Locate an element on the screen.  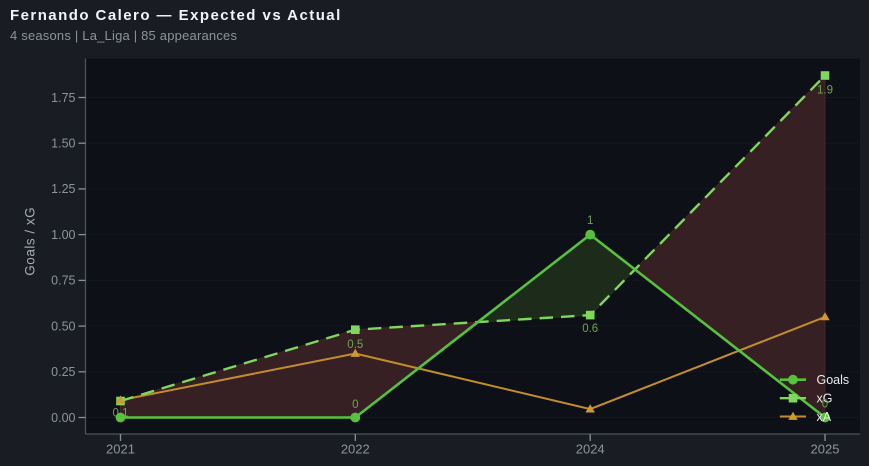
svg-text: 0.6 is located at coordinates (590, 329).